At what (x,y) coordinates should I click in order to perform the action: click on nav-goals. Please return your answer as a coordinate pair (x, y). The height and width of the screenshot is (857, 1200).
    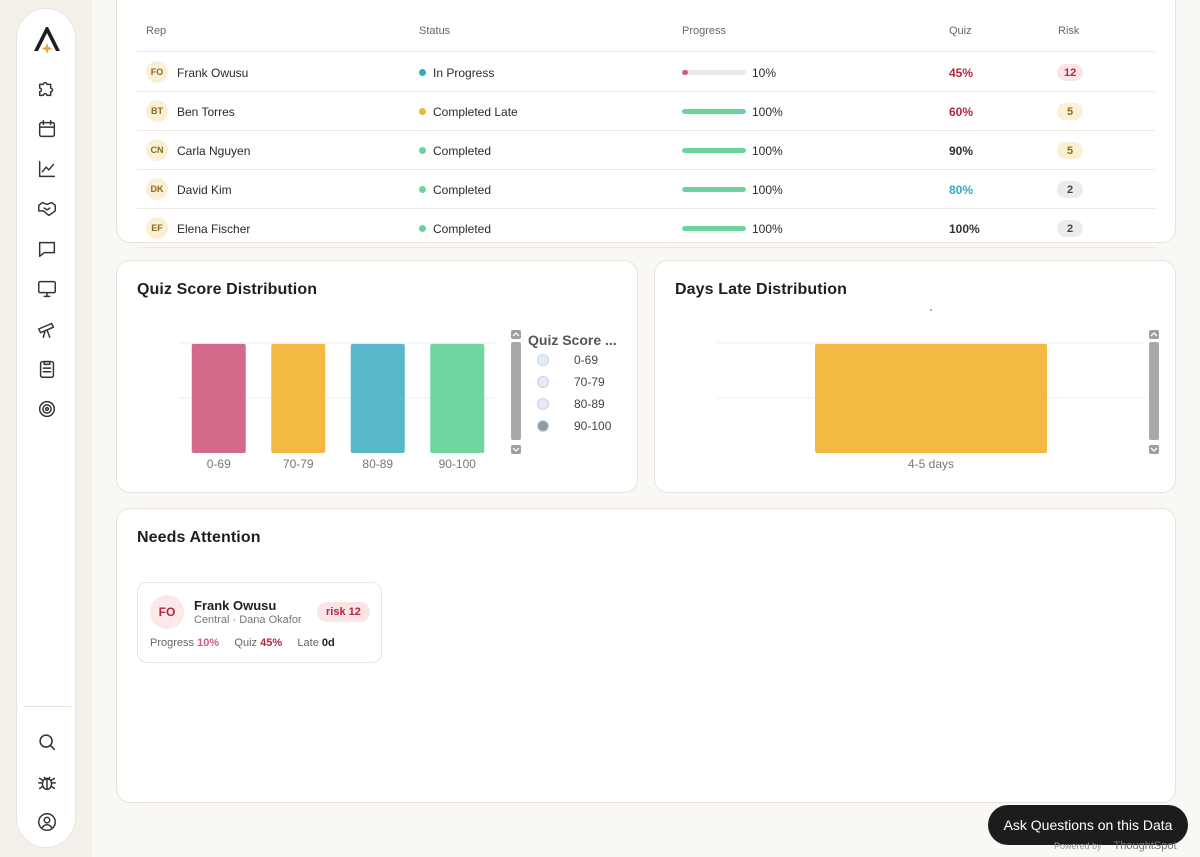
    Looking at the image, I should click on (47, 409).